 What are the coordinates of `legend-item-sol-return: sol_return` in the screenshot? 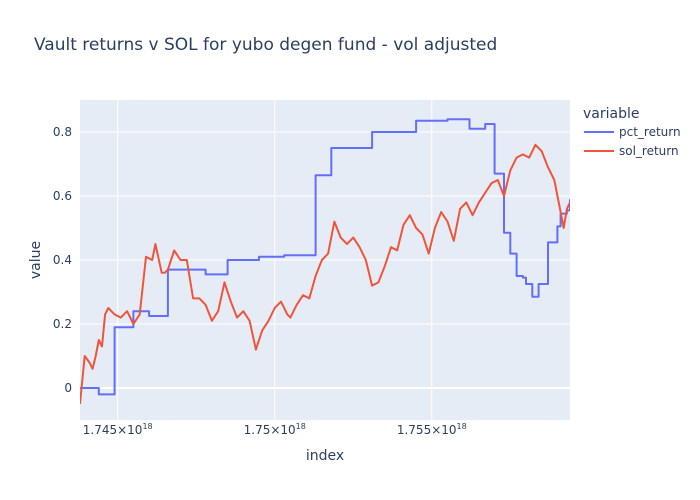 It's located at (631, 151).